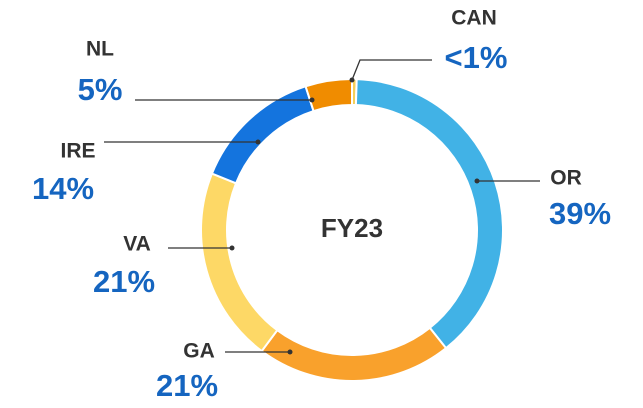 Image resolution: width=643 pixels, height=408 pixels. I want to click on slice-name: VA, so click(137, 244).